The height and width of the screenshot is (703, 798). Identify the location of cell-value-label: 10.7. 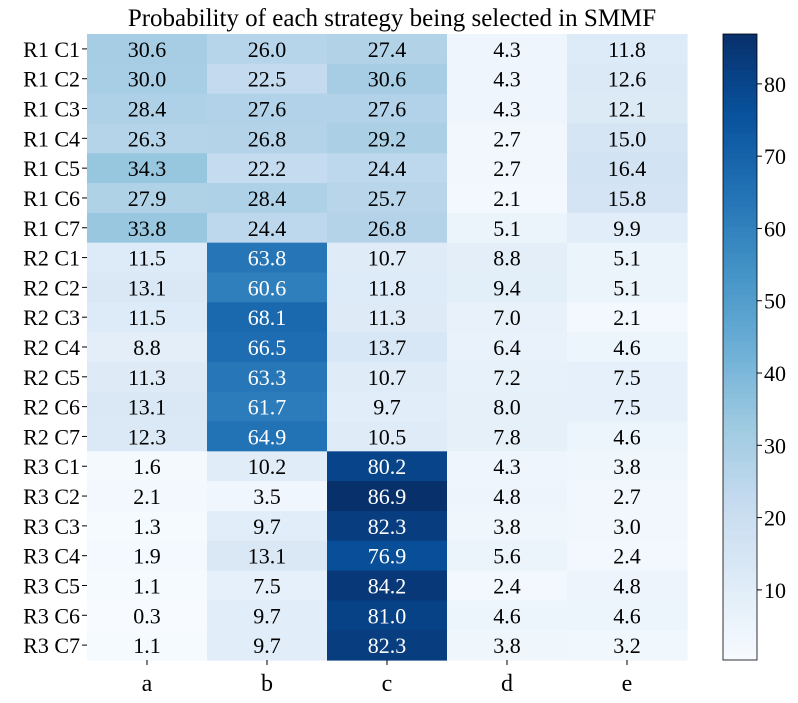
(387, 258).